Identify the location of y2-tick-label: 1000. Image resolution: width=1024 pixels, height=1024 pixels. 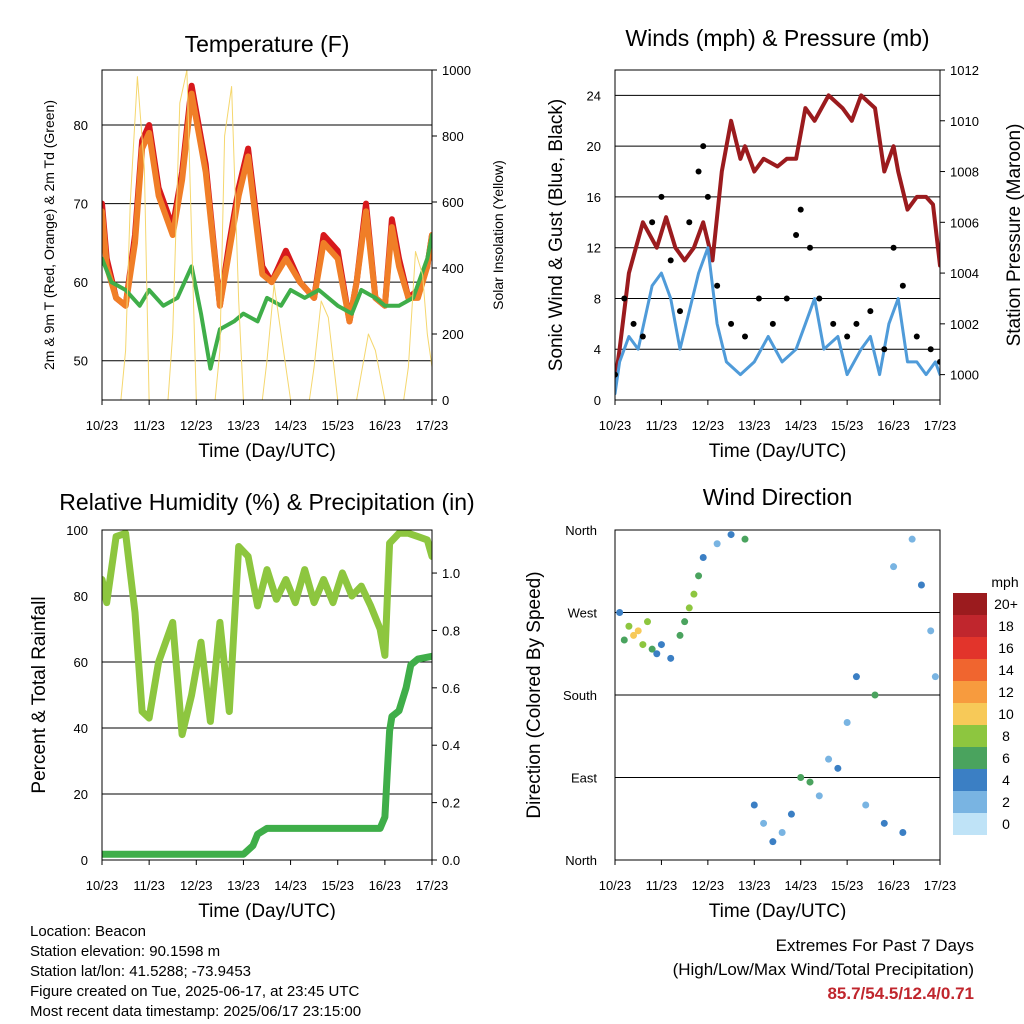
(964, 375).